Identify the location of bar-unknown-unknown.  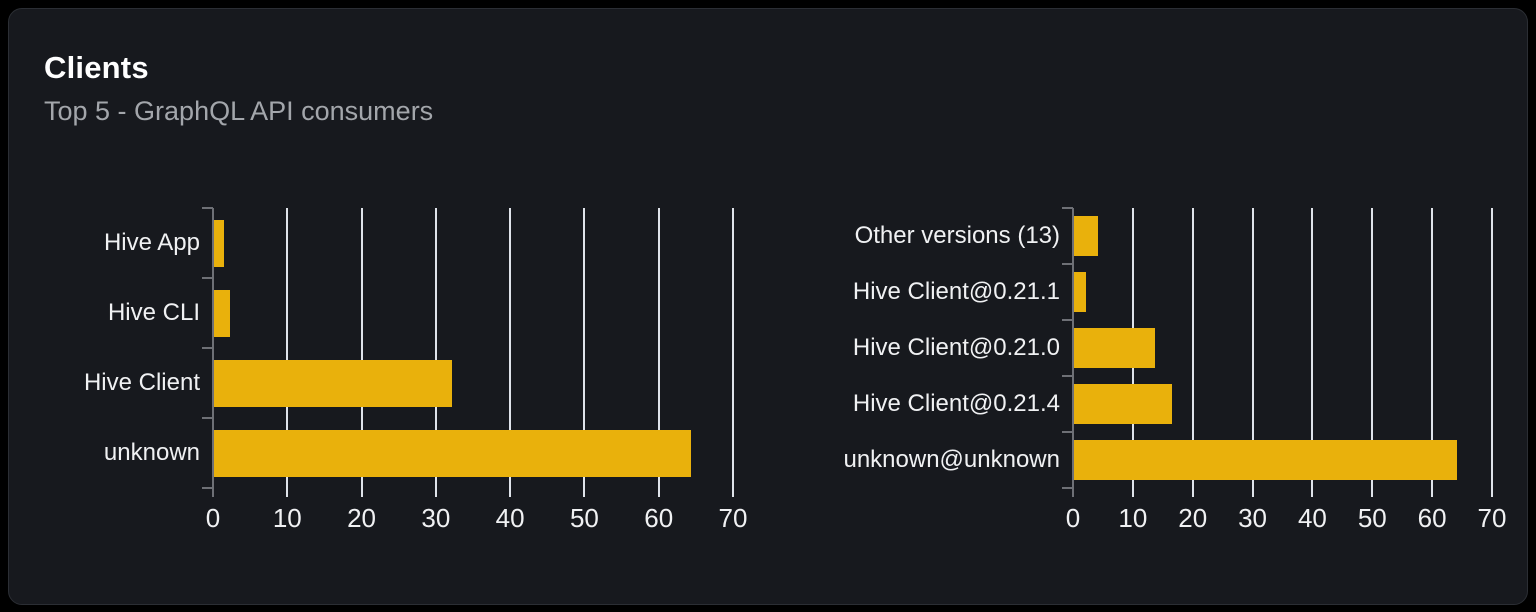
(1265, 460).